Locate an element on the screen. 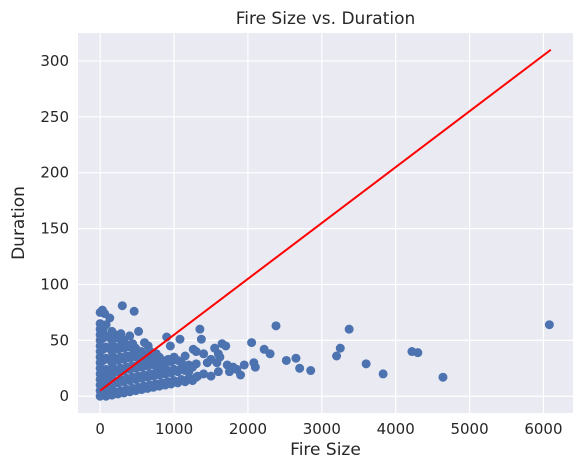  y-tick-label: 250 is located at coordinates (54, 117).